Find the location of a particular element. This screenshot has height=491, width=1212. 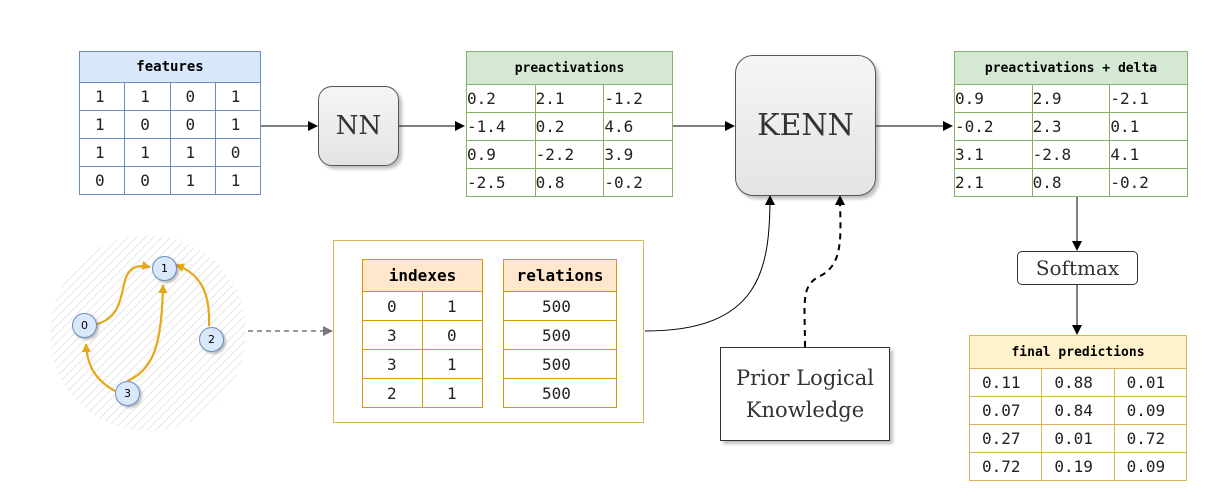

table-row: 0.11 0.88 0.01 is located at coordinates (1078, 382).